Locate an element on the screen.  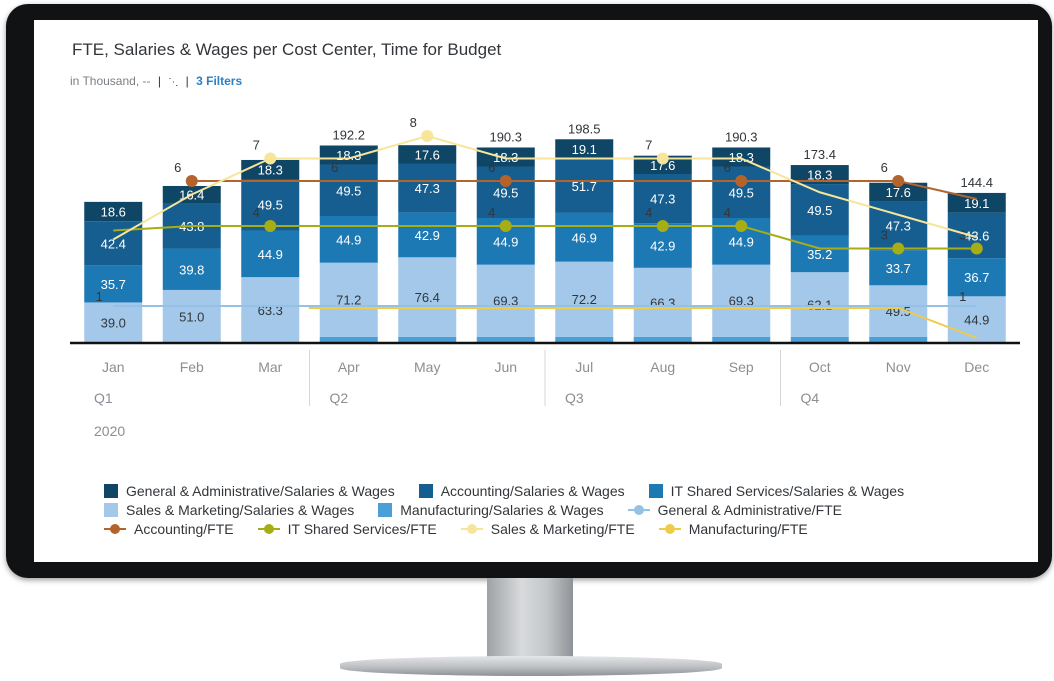
year-label: 2020 is located at coordinates (109, 431).